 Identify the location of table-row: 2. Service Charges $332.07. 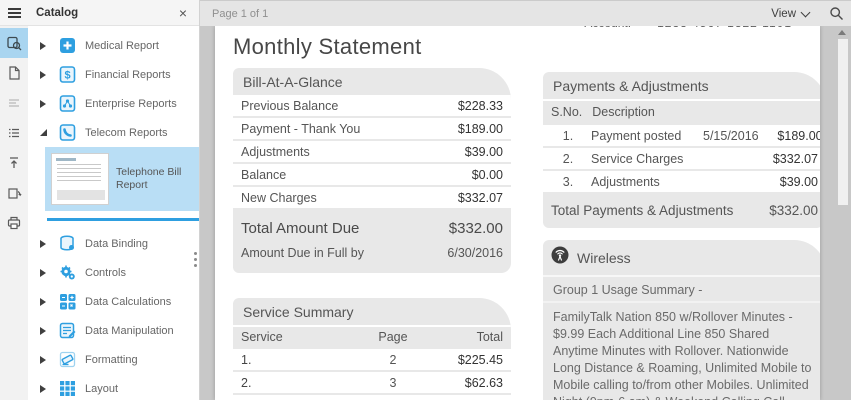
(681, 158).